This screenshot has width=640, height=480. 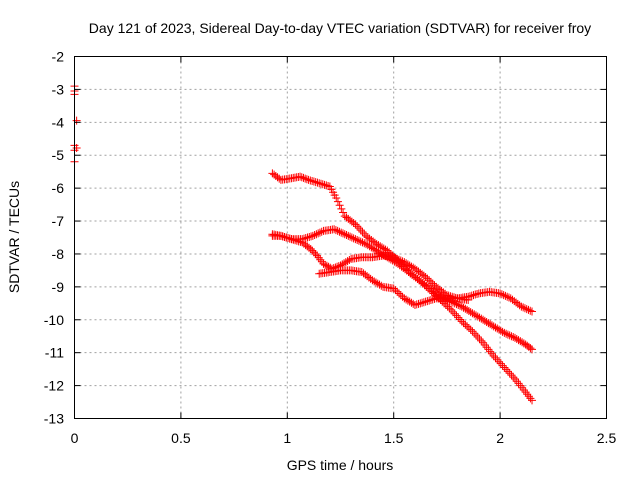 I want to click on y-tick-label: -7, so click(x=58, y=221).